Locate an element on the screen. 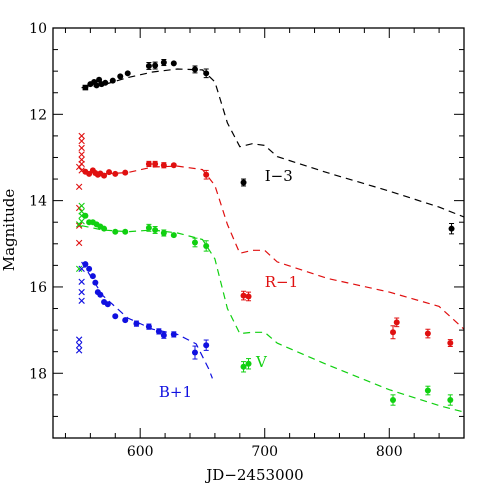 The width and height of the screenshot is (491, 491). y-tick-label: 10 is located at coordinates (38, 29).